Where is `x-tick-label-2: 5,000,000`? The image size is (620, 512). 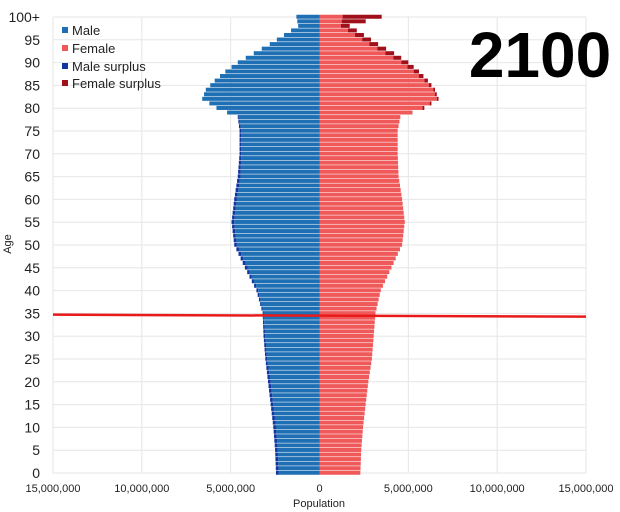 x-tick-label-2: 5,000,000 is located at coordinates (230, 489).